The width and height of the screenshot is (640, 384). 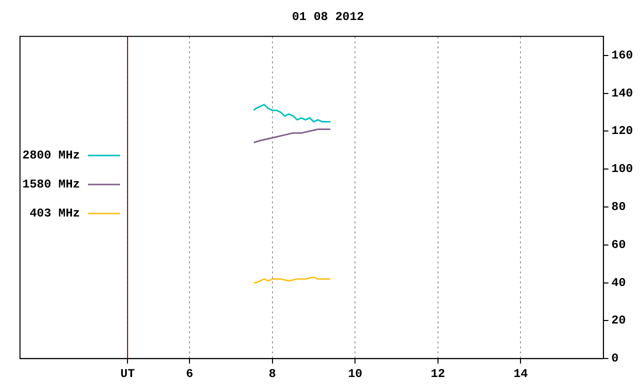 I want to click on y-tick-label: 0, so click(x=615, y=359).